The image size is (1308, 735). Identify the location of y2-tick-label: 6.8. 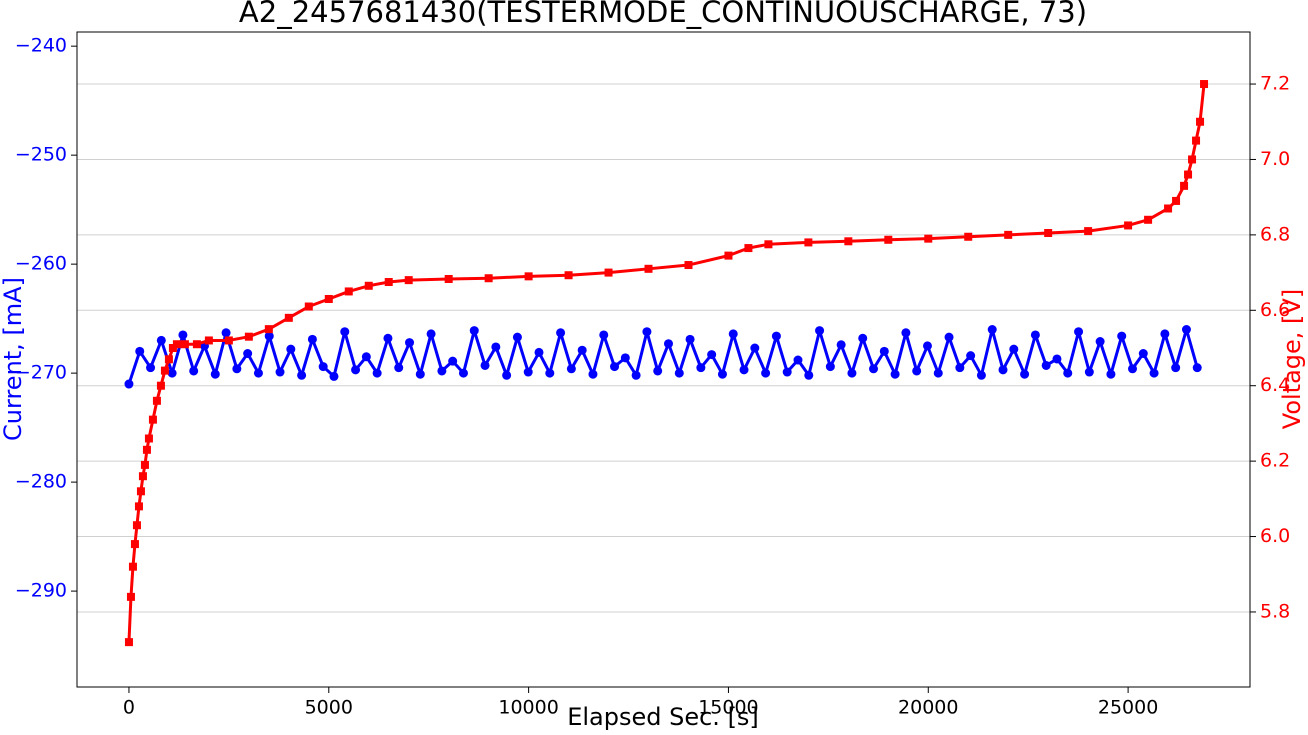
(1275, 234).